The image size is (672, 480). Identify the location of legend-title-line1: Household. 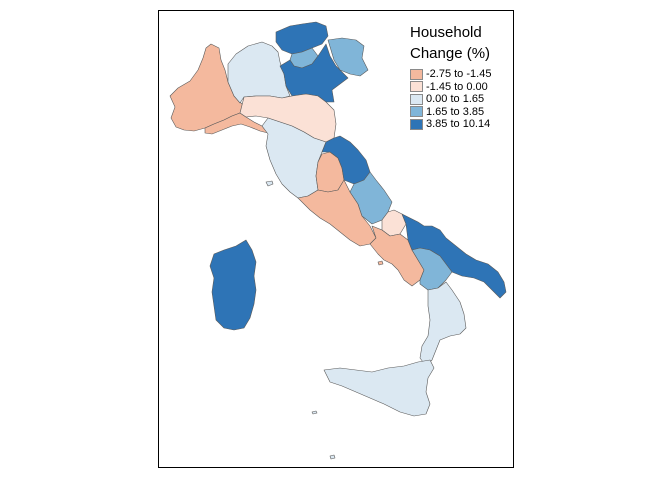
(446, 32).